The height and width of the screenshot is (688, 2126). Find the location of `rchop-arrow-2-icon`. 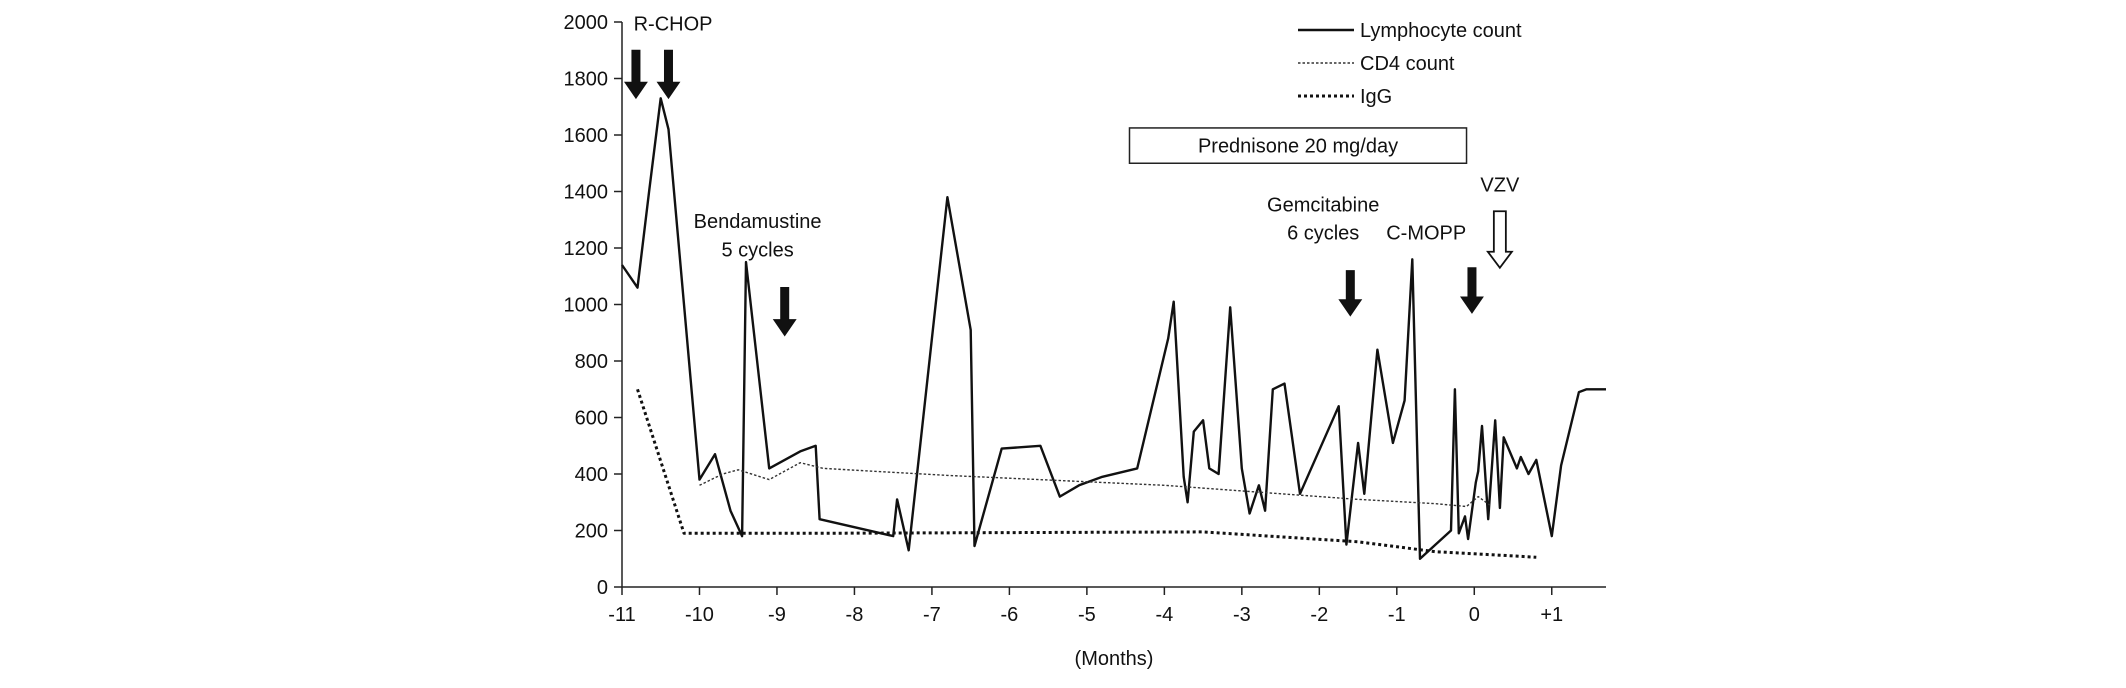

rchop-arrow-2-icon is located at coordinates (668, 74).